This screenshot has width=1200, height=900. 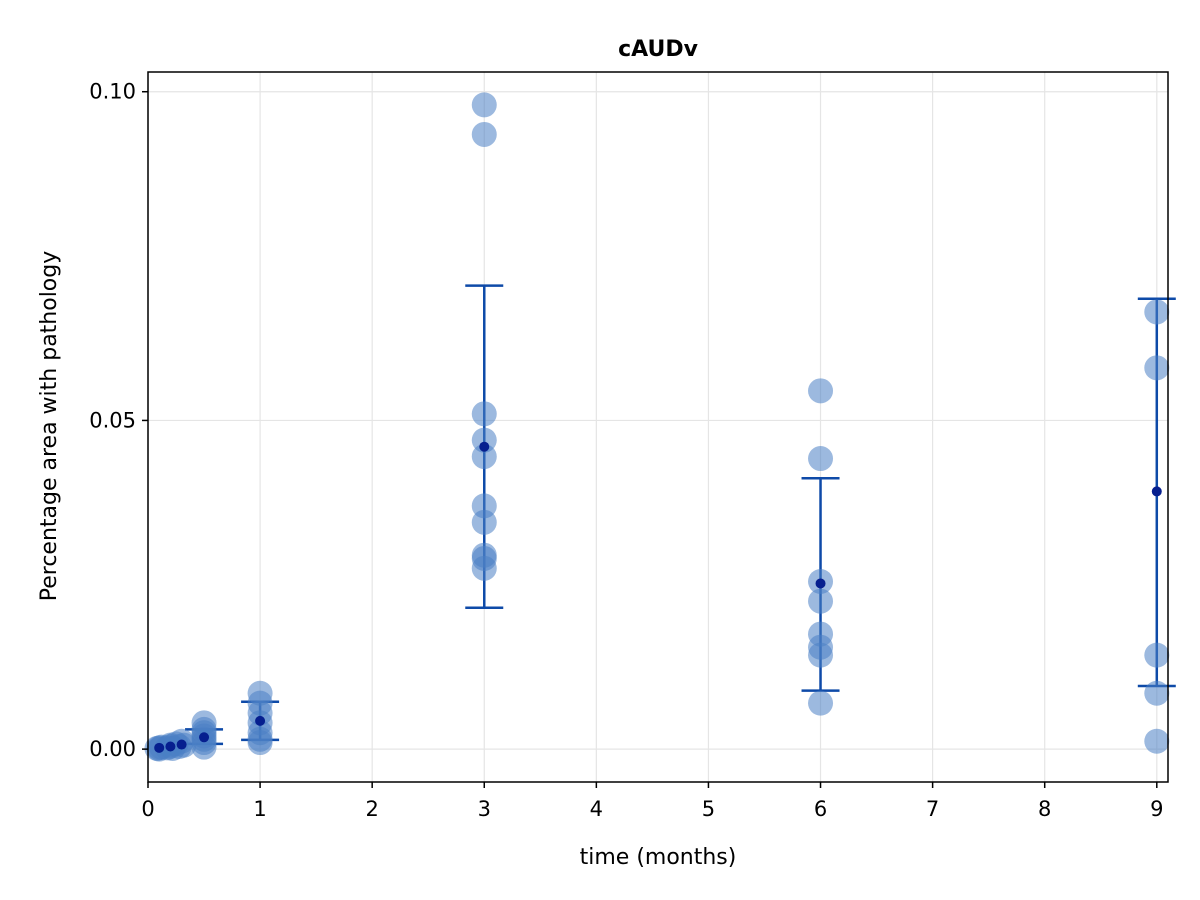 What do you see at coordinates (708, 809) in the screenshot?
I see `x-tick-label: 5` at bounding box center [708, 809].